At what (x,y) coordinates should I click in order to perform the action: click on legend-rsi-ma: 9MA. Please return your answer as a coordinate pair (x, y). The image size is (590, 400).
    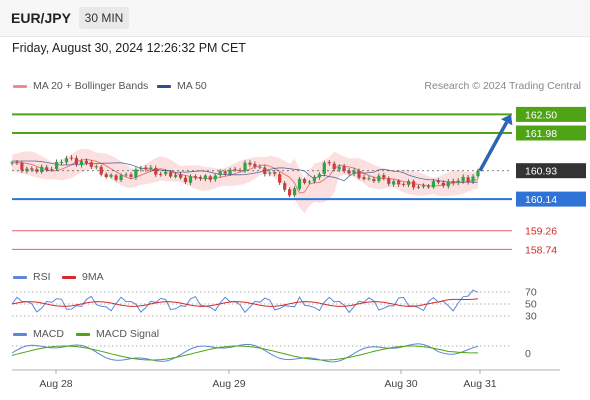
    Looking at the image, I should click on (83, 277).